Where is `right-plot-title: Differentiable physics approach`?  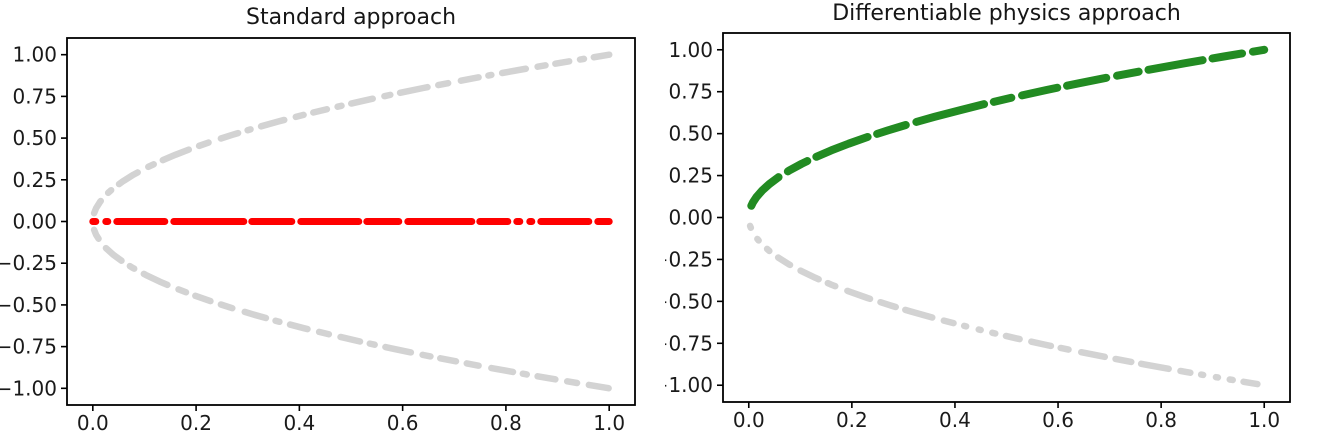
right-plot-title: Differentiable physics approach is located at coordinates (1006, 13).